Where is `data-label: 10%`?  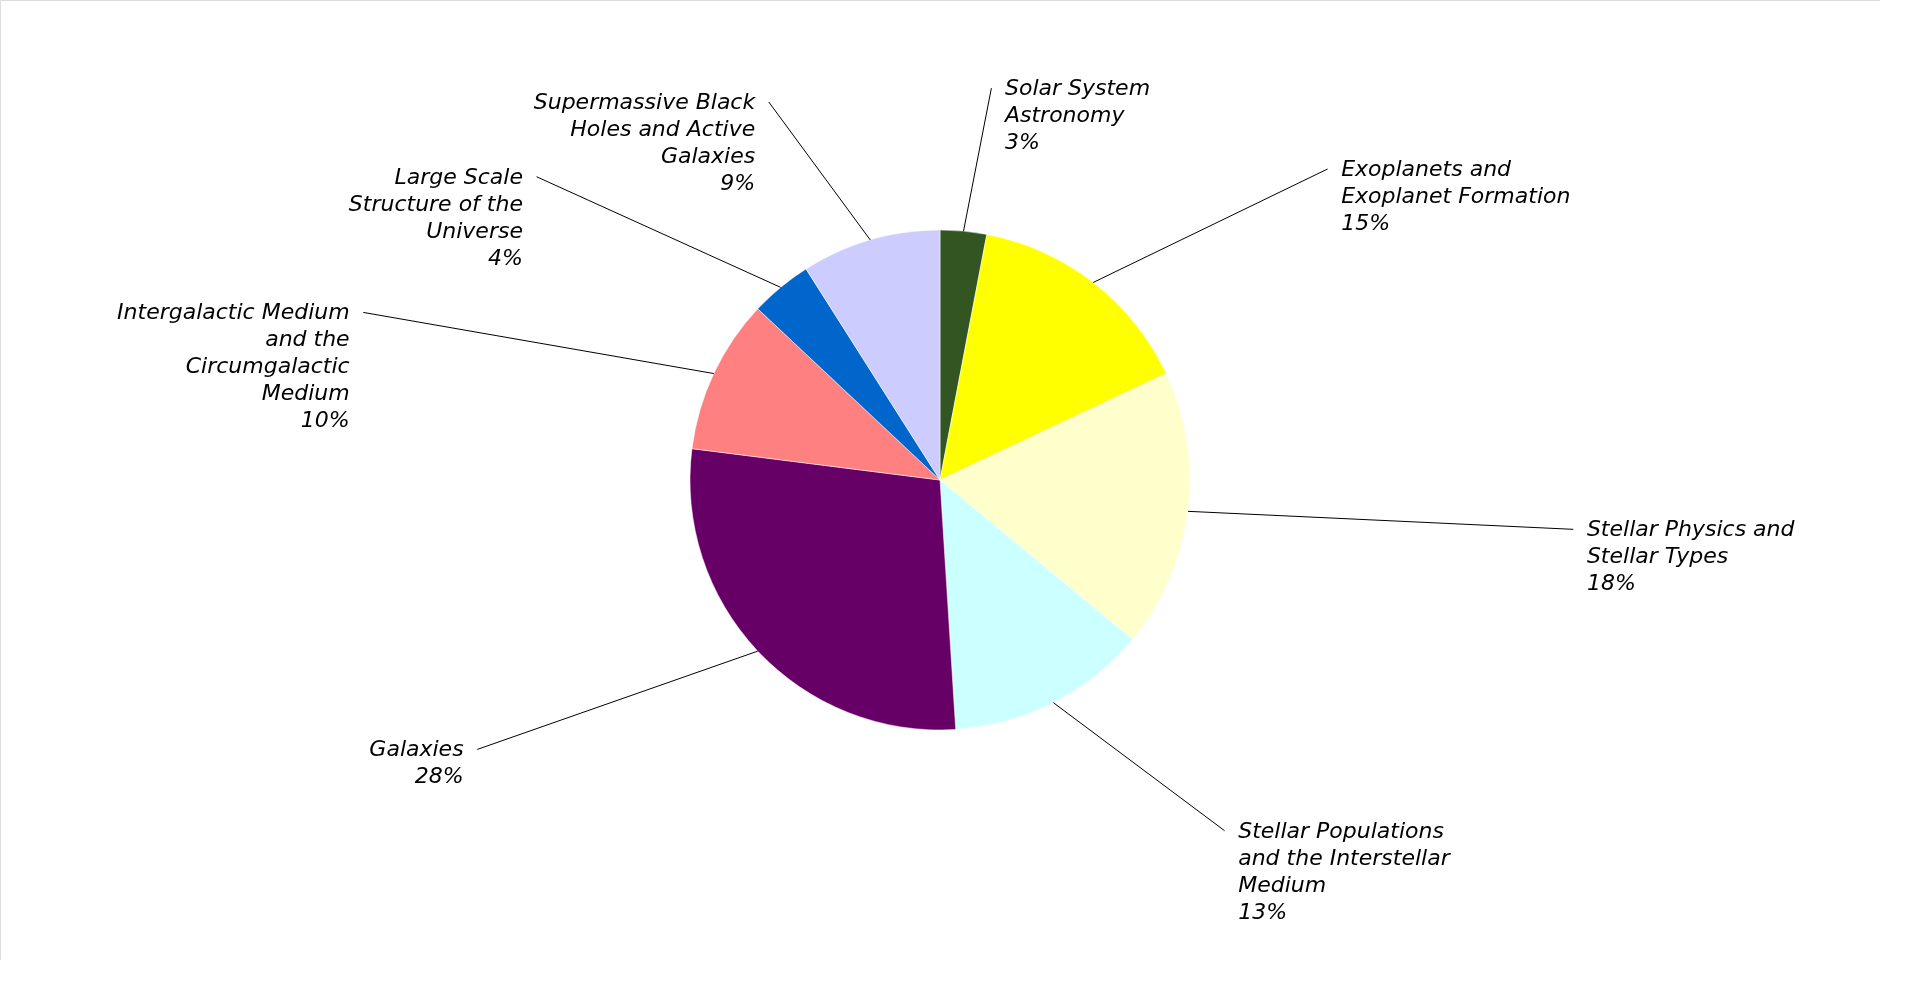 data-label: 10% is located at coordinates (325, 420).